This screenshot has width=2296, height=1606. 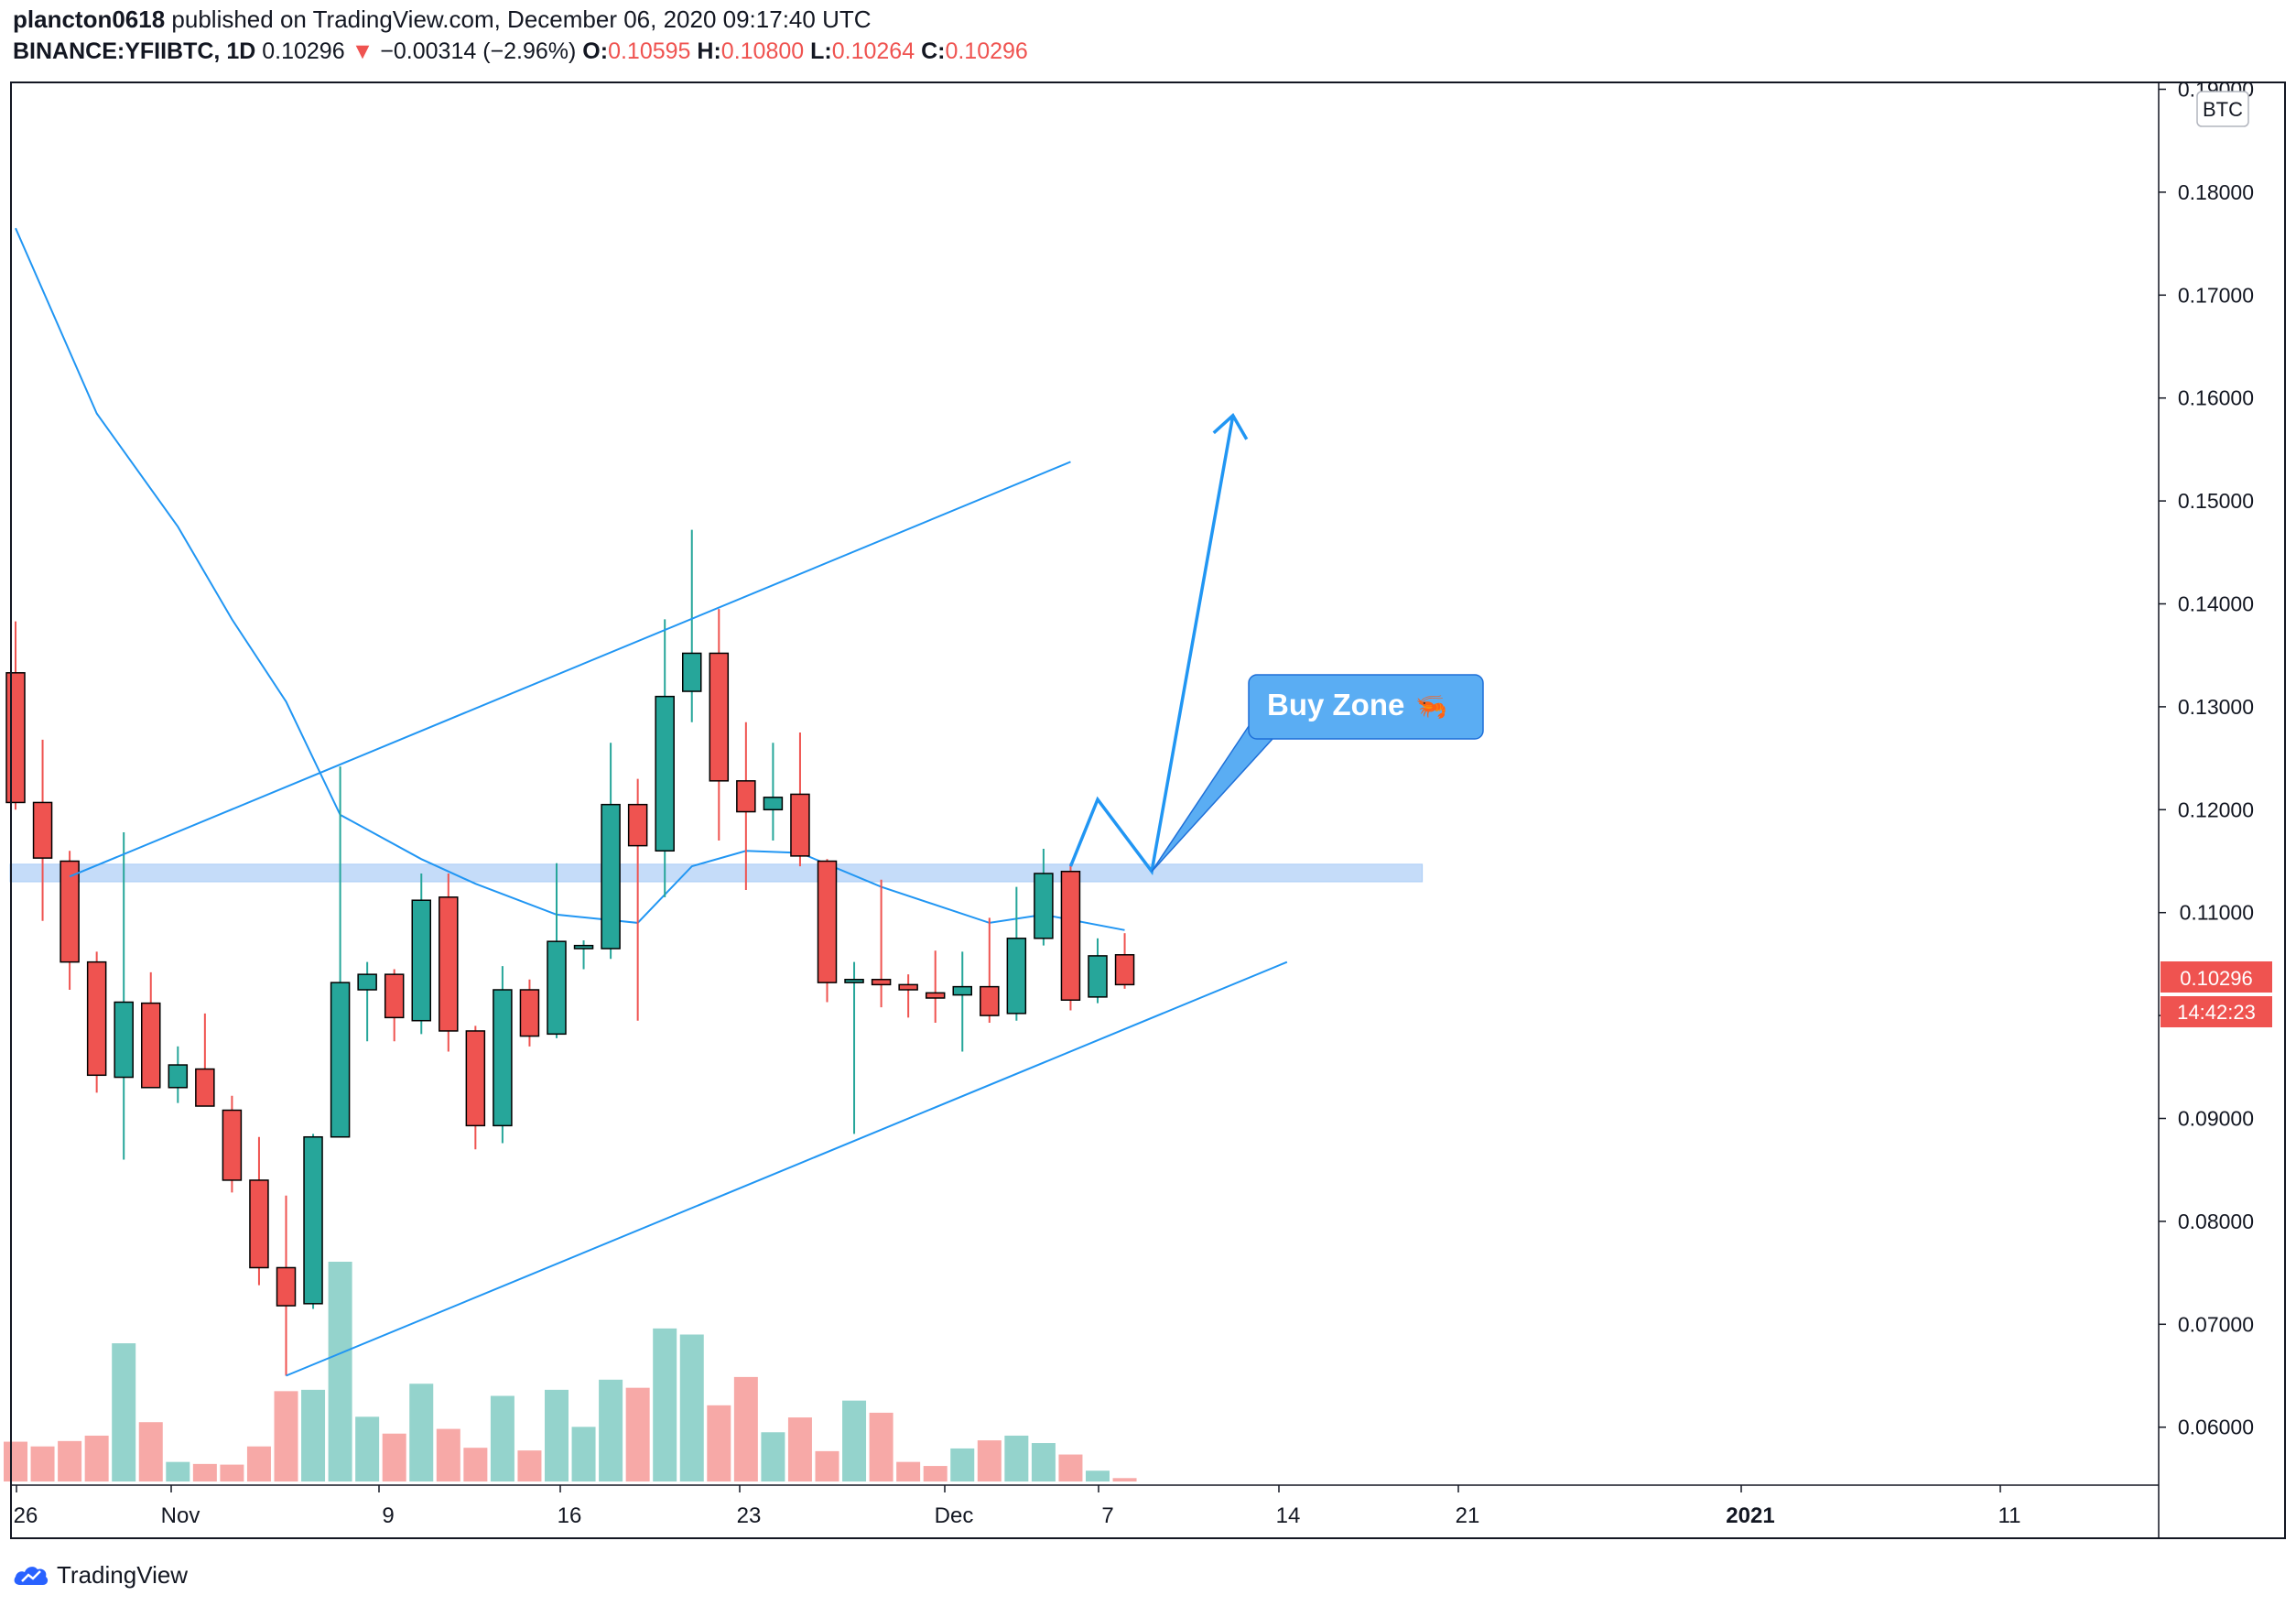 What do you see at coordinates (1107, 1515) in the screenshot?
I see `x-tick-label: 7` at bounding box center [1107, 1515].